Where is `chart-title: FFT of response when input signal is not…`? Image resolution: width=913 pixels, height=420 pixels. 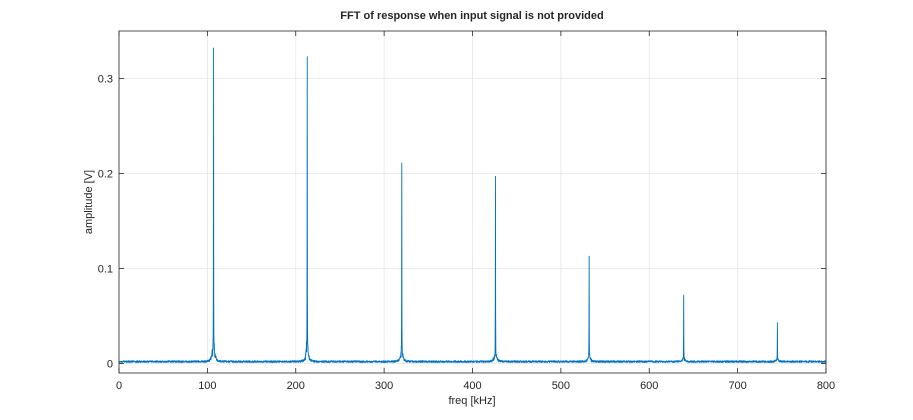 chart-title: FFT of response when input signal is not… is located at coordinates (471, 16).